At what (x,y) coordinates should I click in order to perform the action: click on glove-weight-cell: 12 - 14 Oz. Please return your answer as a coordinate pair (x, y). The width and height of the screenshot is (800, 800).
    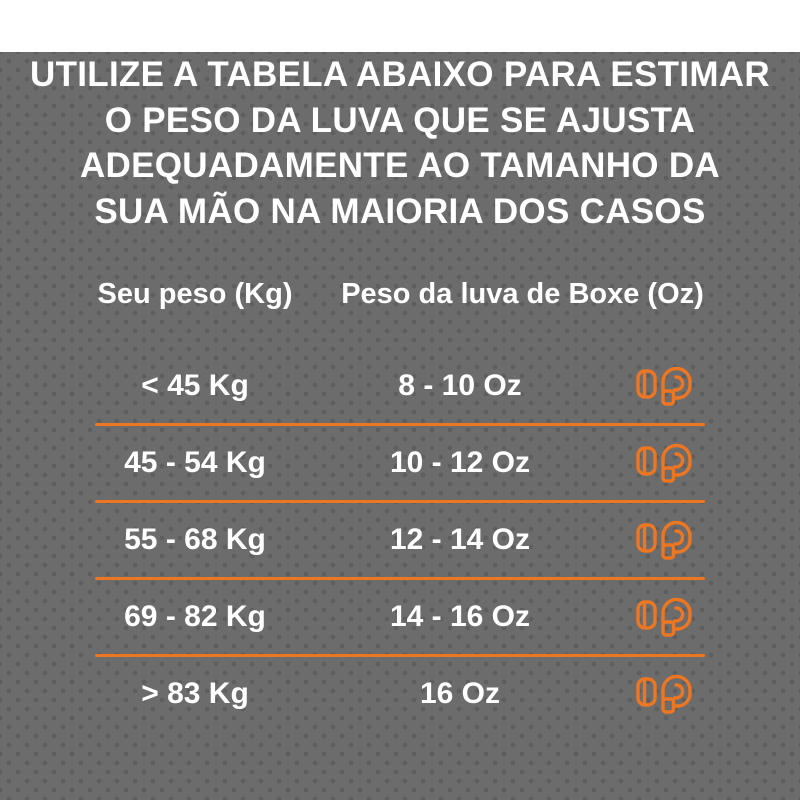
    Looking at the image, I should click on (460, 539).